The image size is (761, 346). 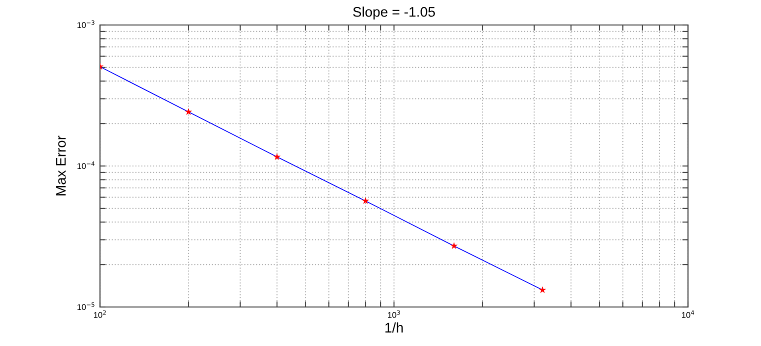 I want to click on x-tick-label: 10$^{3}$, so click(x=394, y=314).